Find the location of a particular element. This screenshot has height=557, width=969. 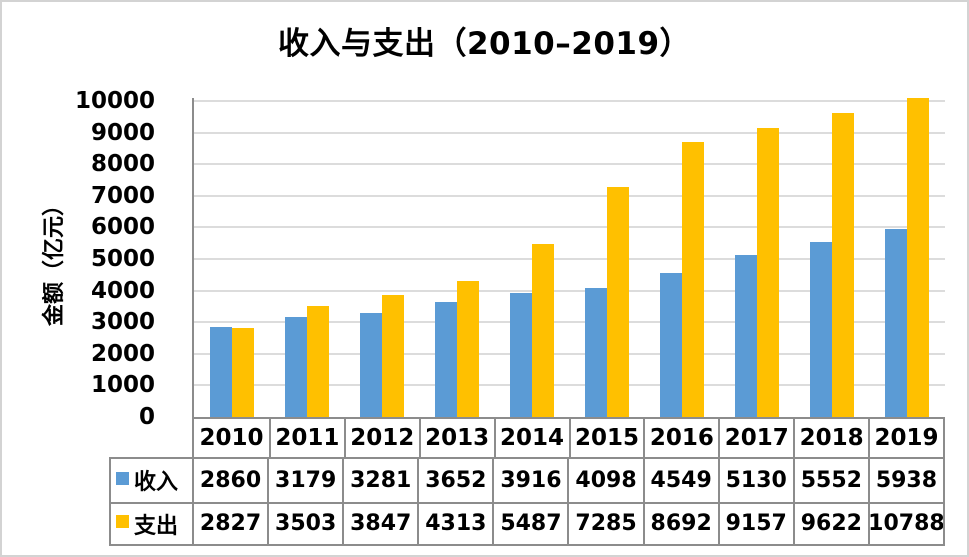

table-value-cell: 4313 is located at coordinates (455, 522).